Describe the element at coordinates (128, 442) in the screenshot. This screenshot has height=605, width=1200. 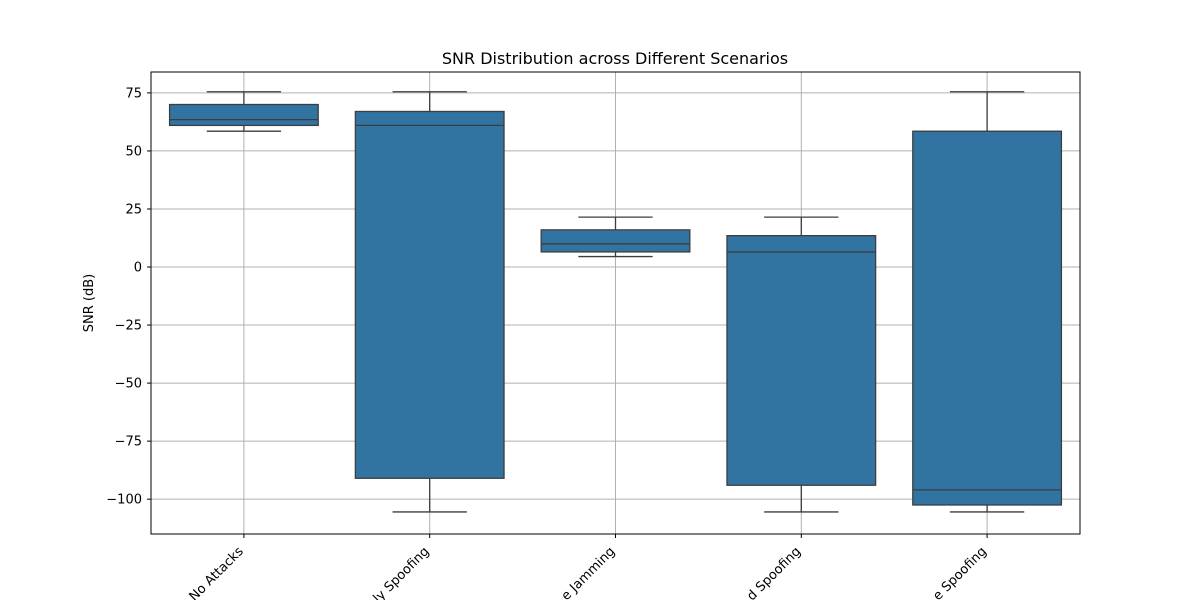
I see `y-tick-label: −75` at that location.